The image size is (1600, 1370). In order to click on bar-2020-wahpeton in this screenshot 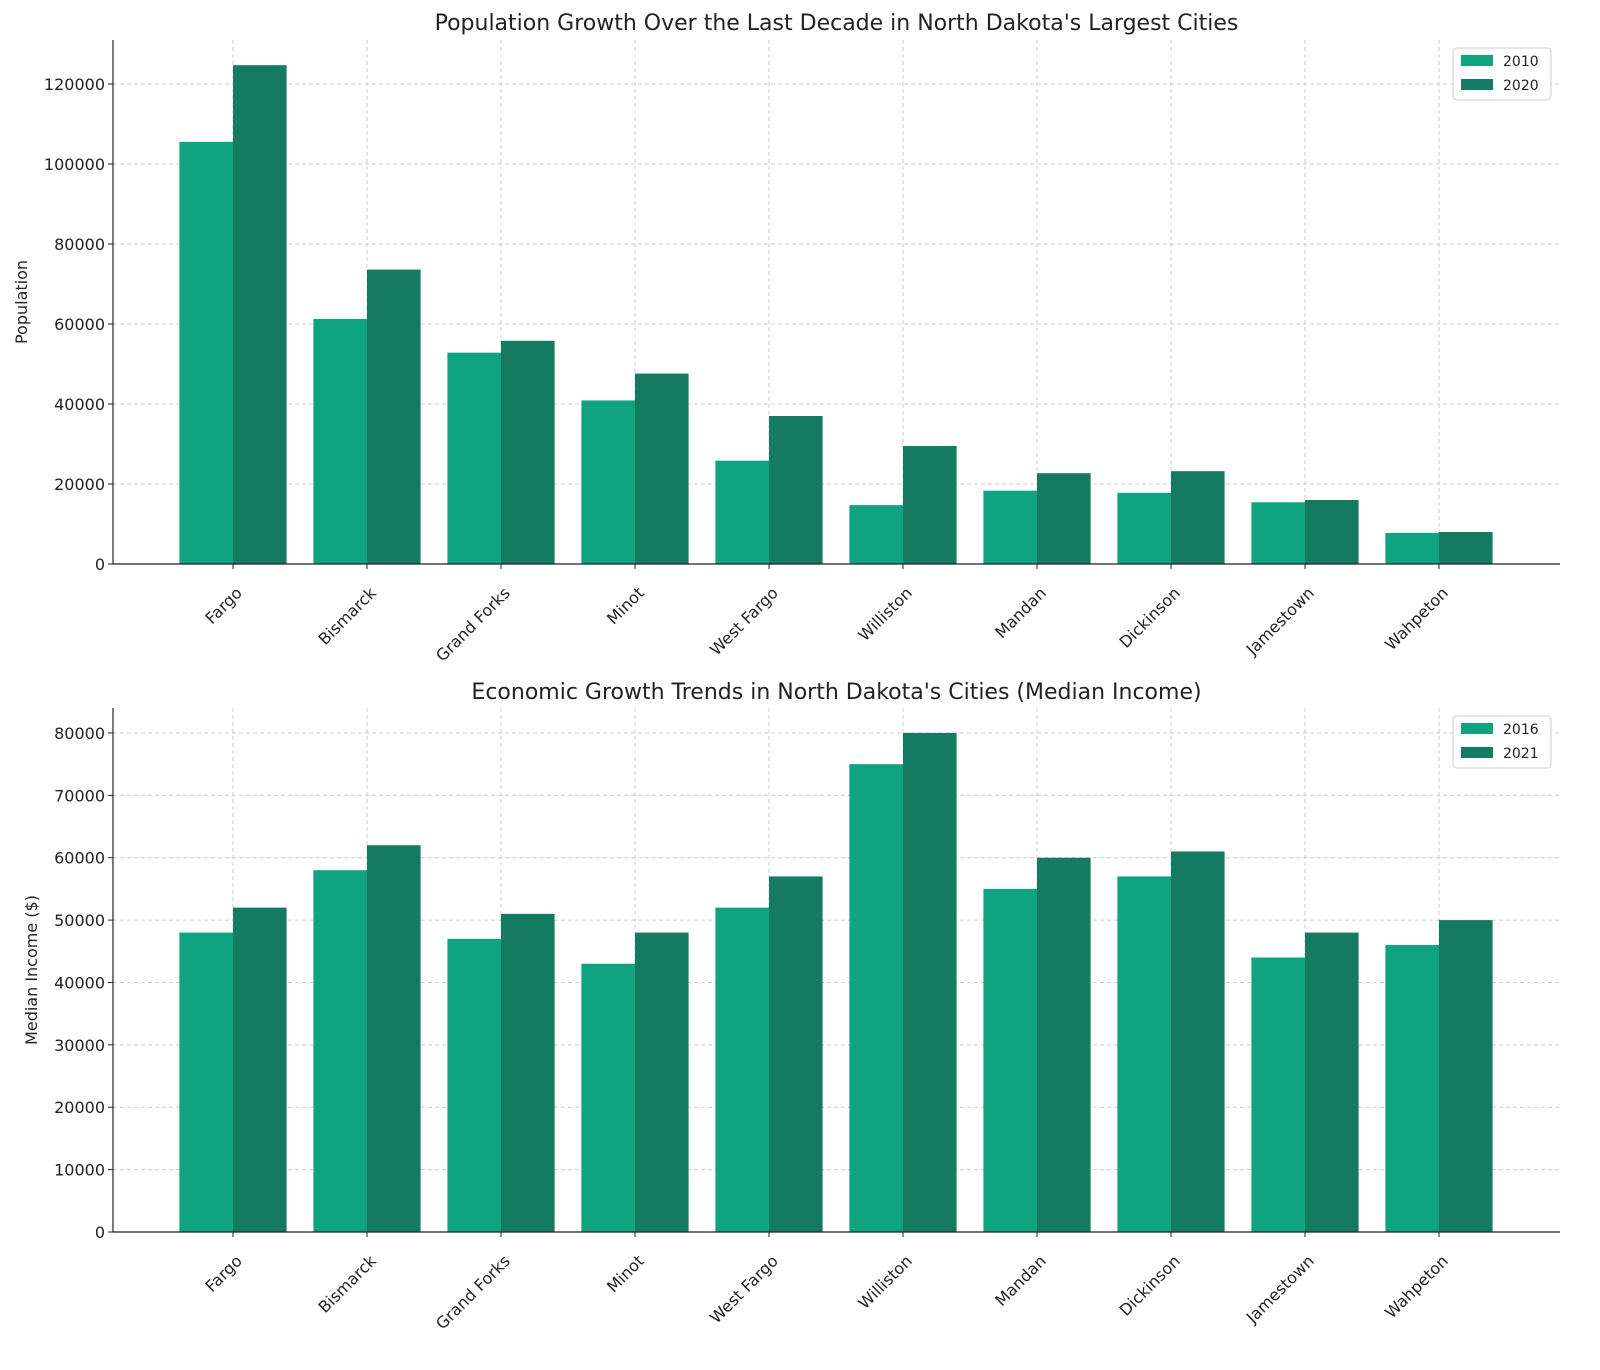, I will do `click(1466, 548)`.